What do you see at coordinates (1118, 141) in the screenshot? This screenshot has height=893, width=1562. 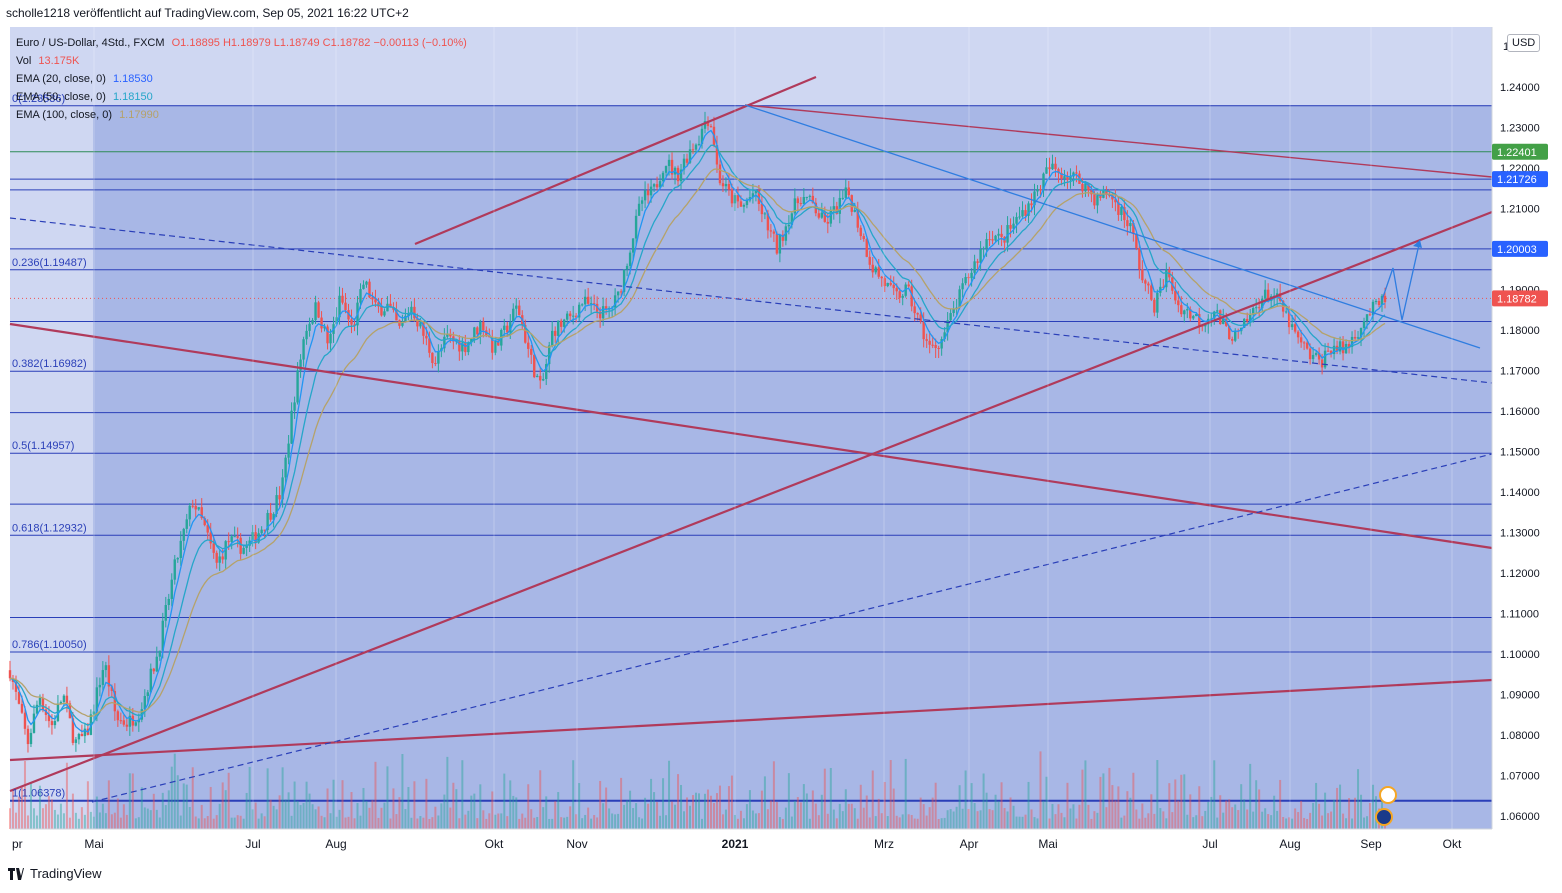 I see `trend-red-top-falling` at bounding box center [1118, 141].